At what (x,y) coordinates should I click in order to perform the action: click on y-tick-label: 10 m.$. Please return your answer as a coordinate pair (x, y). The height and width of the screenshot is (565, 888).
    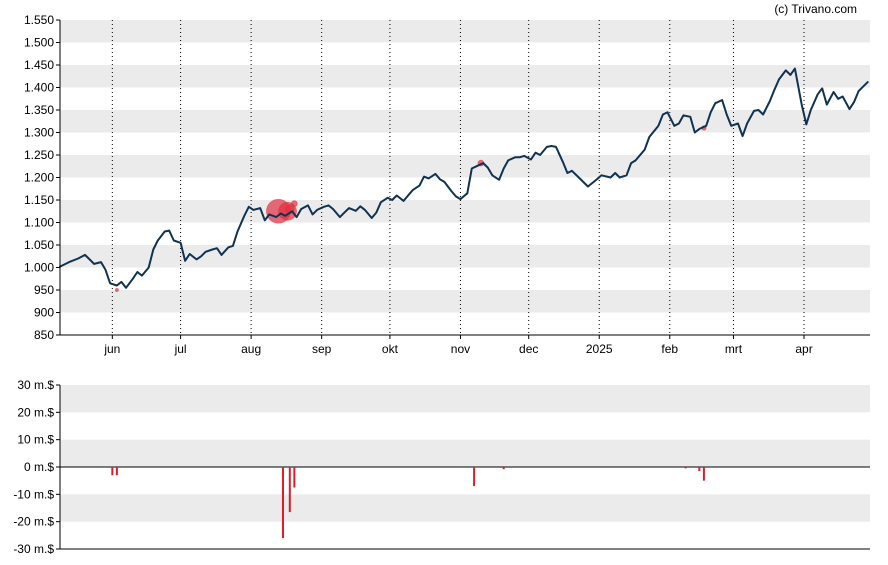
    Looking at the image, I should click on (35, 440).